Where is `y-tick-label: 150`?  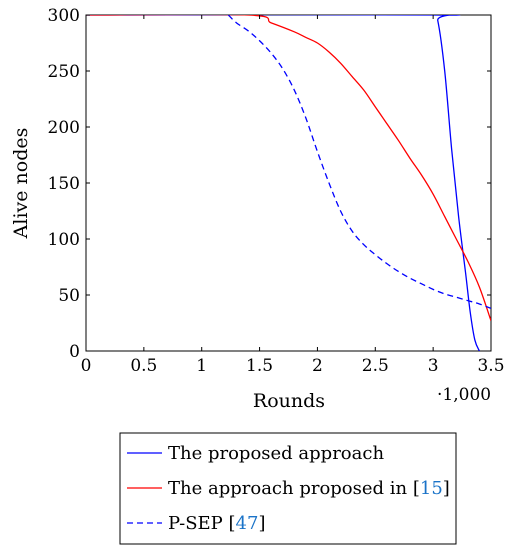 y-tick-label: 150 is located at coordinates (64, 184).